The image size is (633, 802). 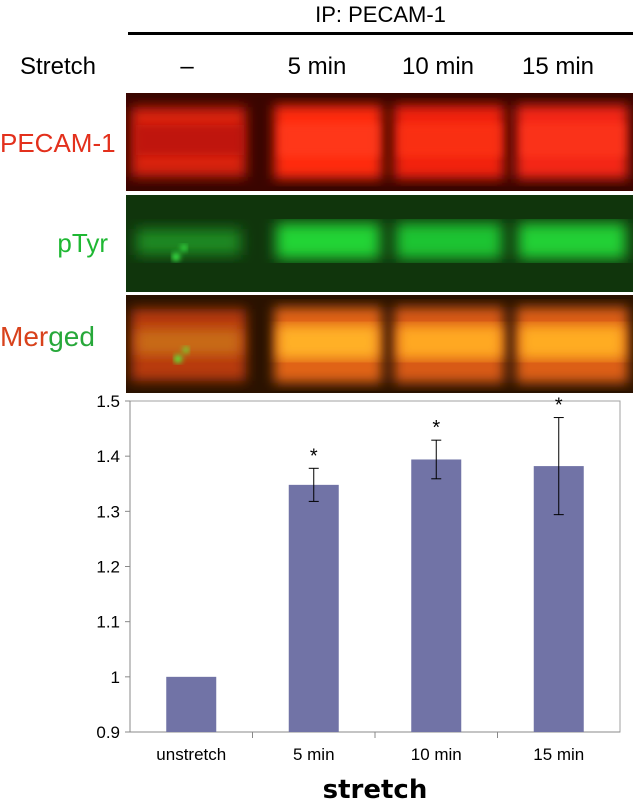 What do you see at coordinates (436, 428) in the screenshot?
I see `significance-marker-2: *` at bounding box center [436, 428].